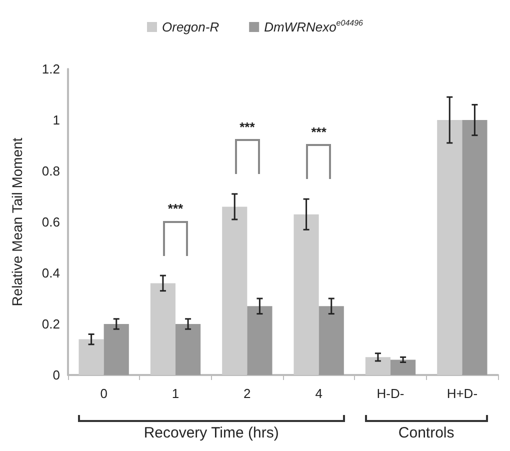 The image size is (510, 451). I want to click on x-tick-label: H+D-, so click(462, 393).